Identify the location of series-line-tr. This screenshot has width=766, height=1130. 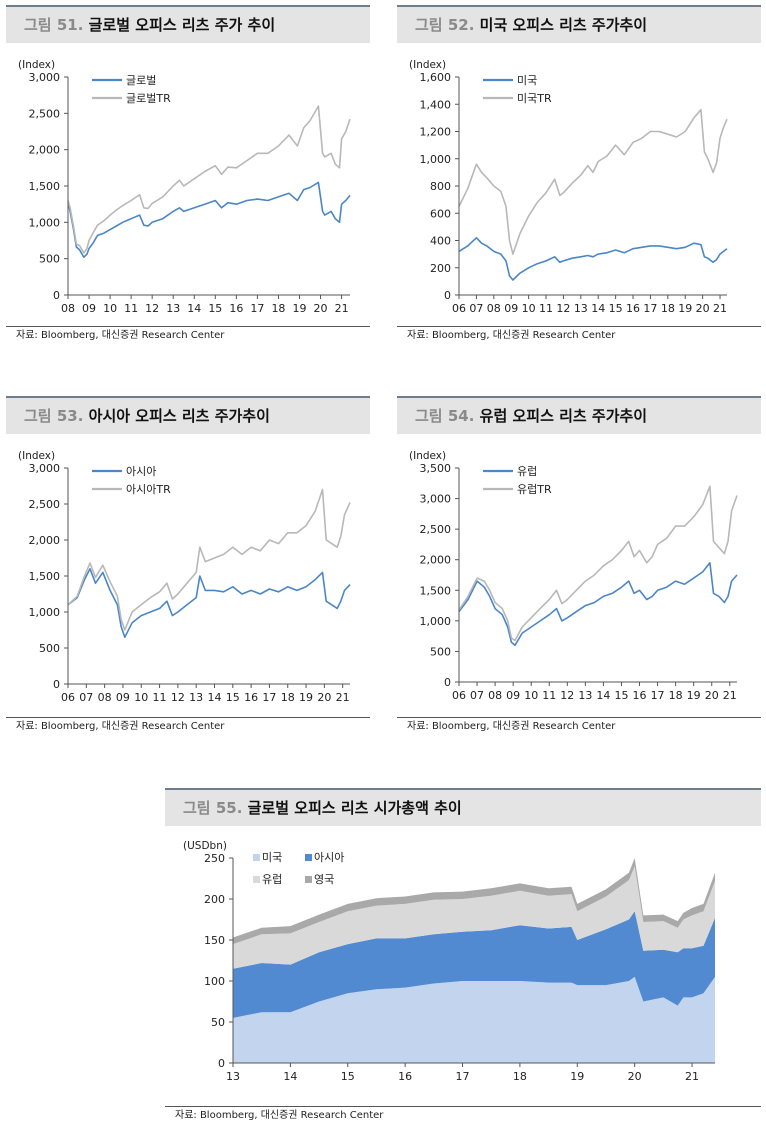
(593, 181).